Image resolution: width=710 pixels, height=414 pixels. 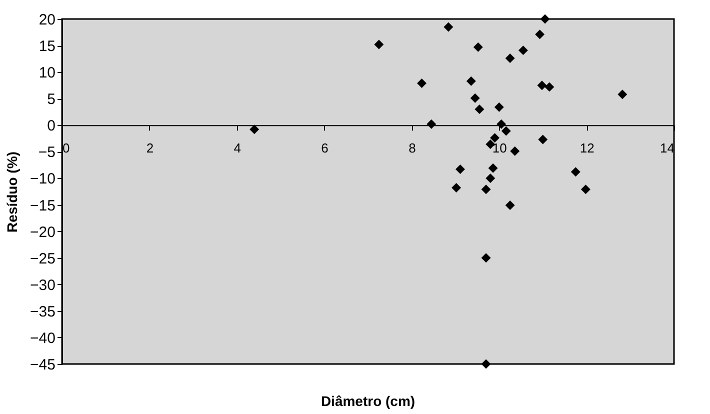 I want to click on y-tick-label: −35, so click(x=43, y=311).